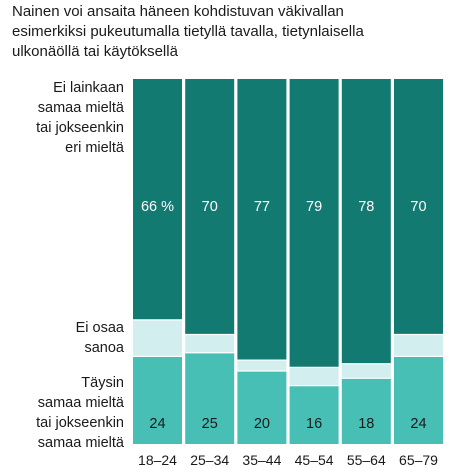 The image size is (468, 468). I want to click on series-label-line: eri mieltä, so click(94, 148).